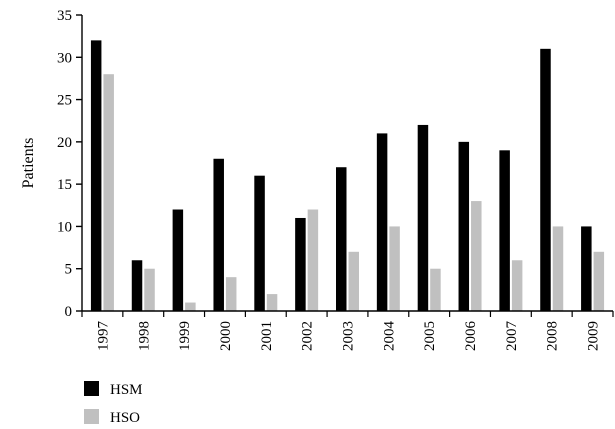  Describe the element at coordinates (553, 336) in the screenshot. I see `x-tick-label: 2008` at that location.